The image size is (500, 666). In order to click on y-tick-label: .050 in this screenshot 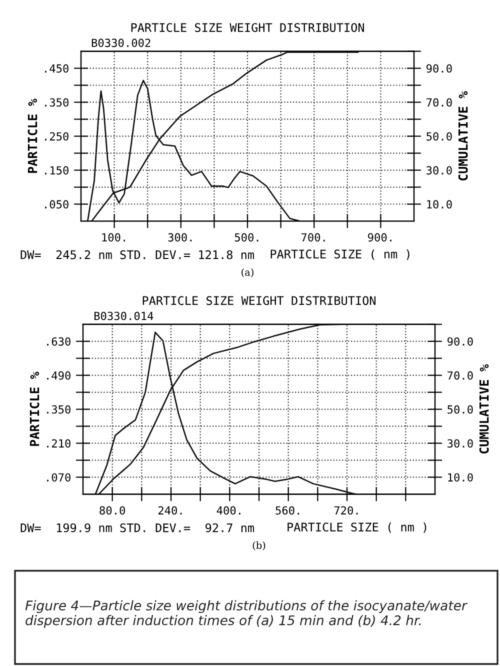, I will do `click(56, 204)`.